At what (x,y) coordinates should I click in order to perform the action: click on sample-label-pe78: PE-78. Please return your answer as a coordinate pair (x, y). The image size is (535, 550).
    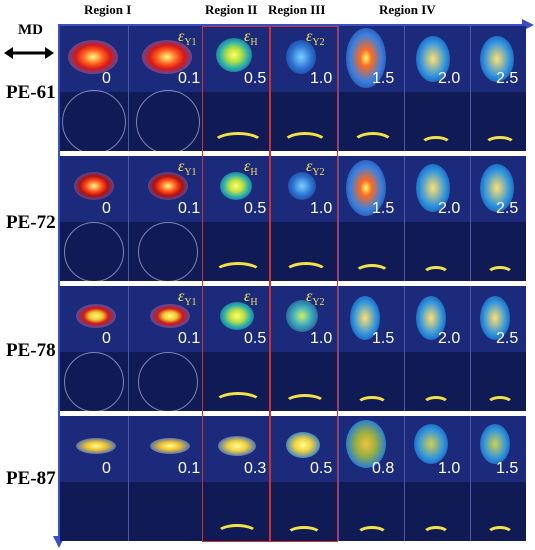
    Looking at the image, I should click on (31, 350).